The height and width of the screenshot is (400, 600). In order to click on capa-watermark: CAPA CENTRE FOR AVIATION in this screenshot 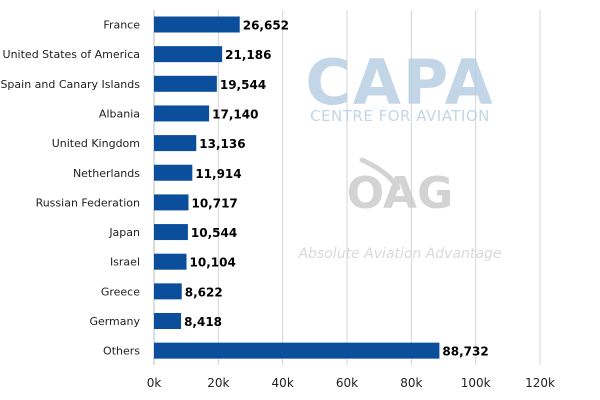, I will do `click(399, 85)`.